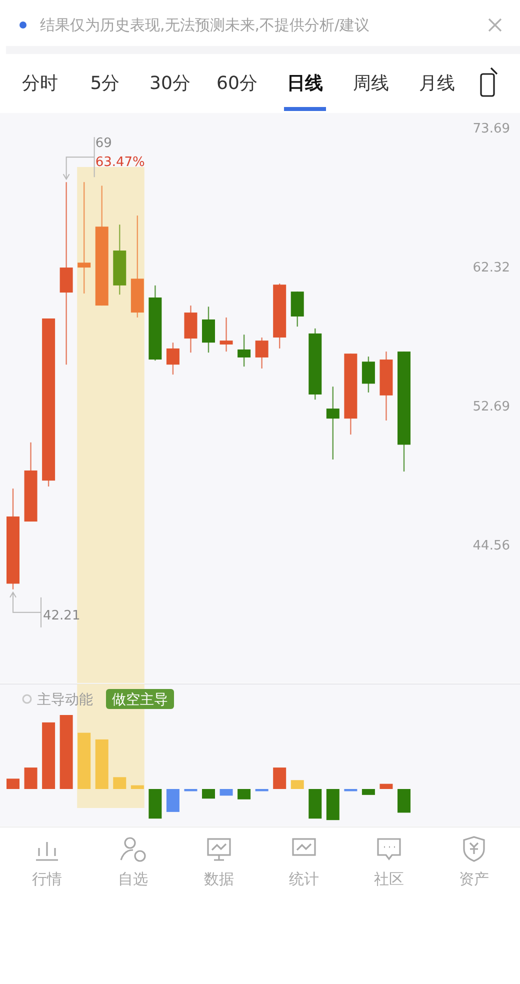 The height and width of the screenshot is (984, 520). What do you see at coordinates (61, 616) in the screenshot?
I see `annotation: 42.21` at bounding box center [61, 616].